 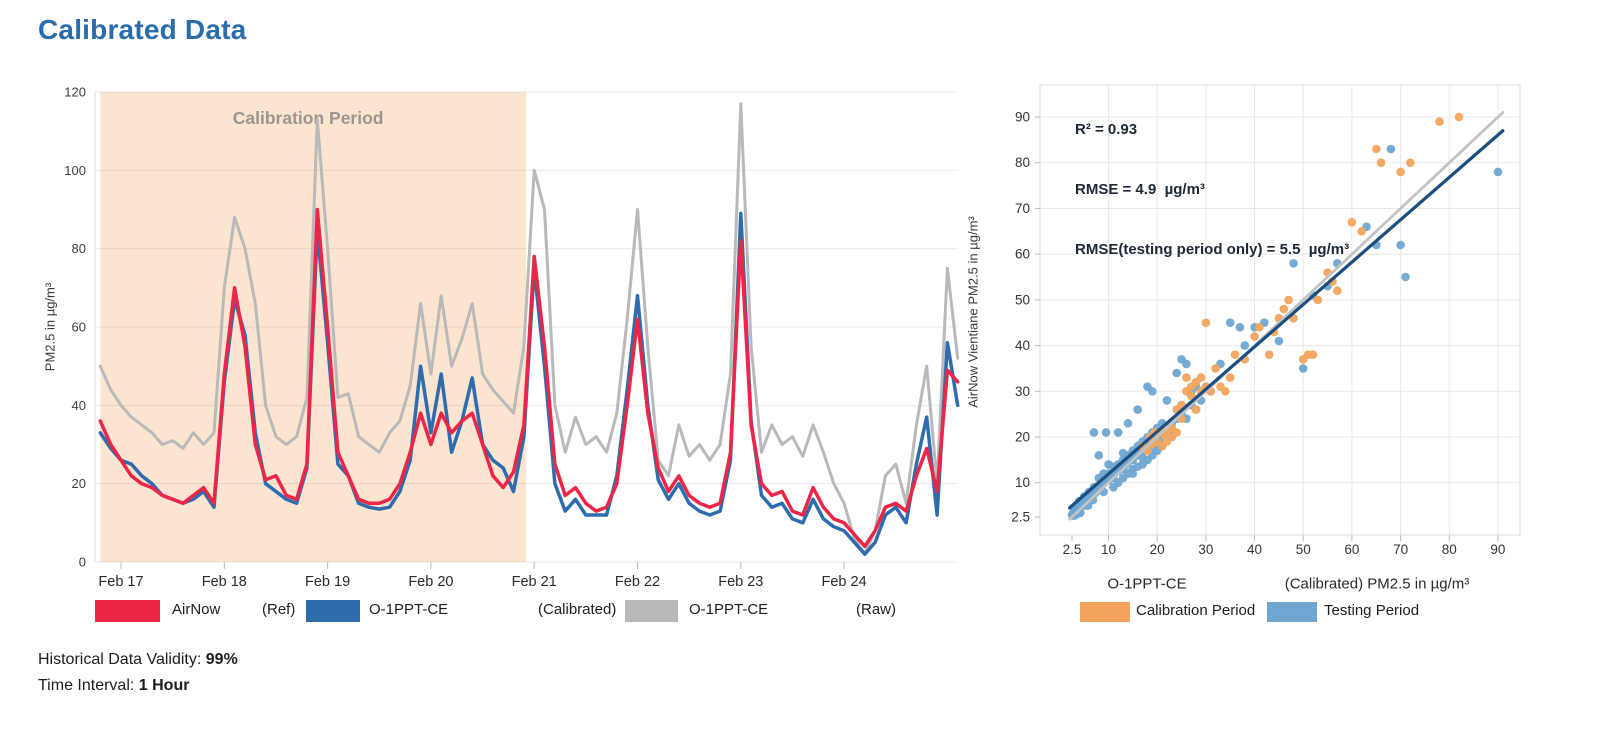 What do you see at coordinates (1022, 208) in the screenshot?
I see `scatter-y-tick-label: 70` at bounding box center [1022, 208].